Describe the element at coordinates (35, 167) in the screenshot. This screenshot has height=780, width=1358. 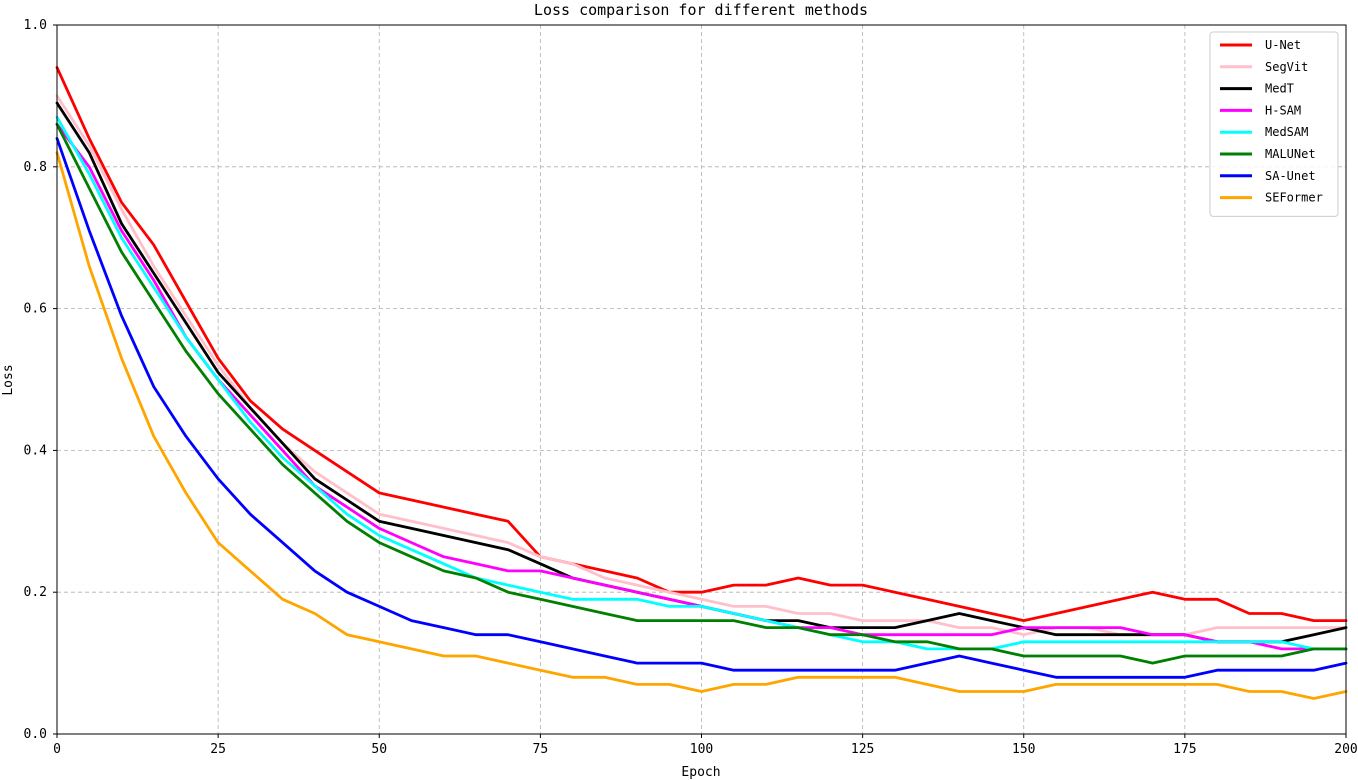
I see `y-tick-label: 0.8` at that location.